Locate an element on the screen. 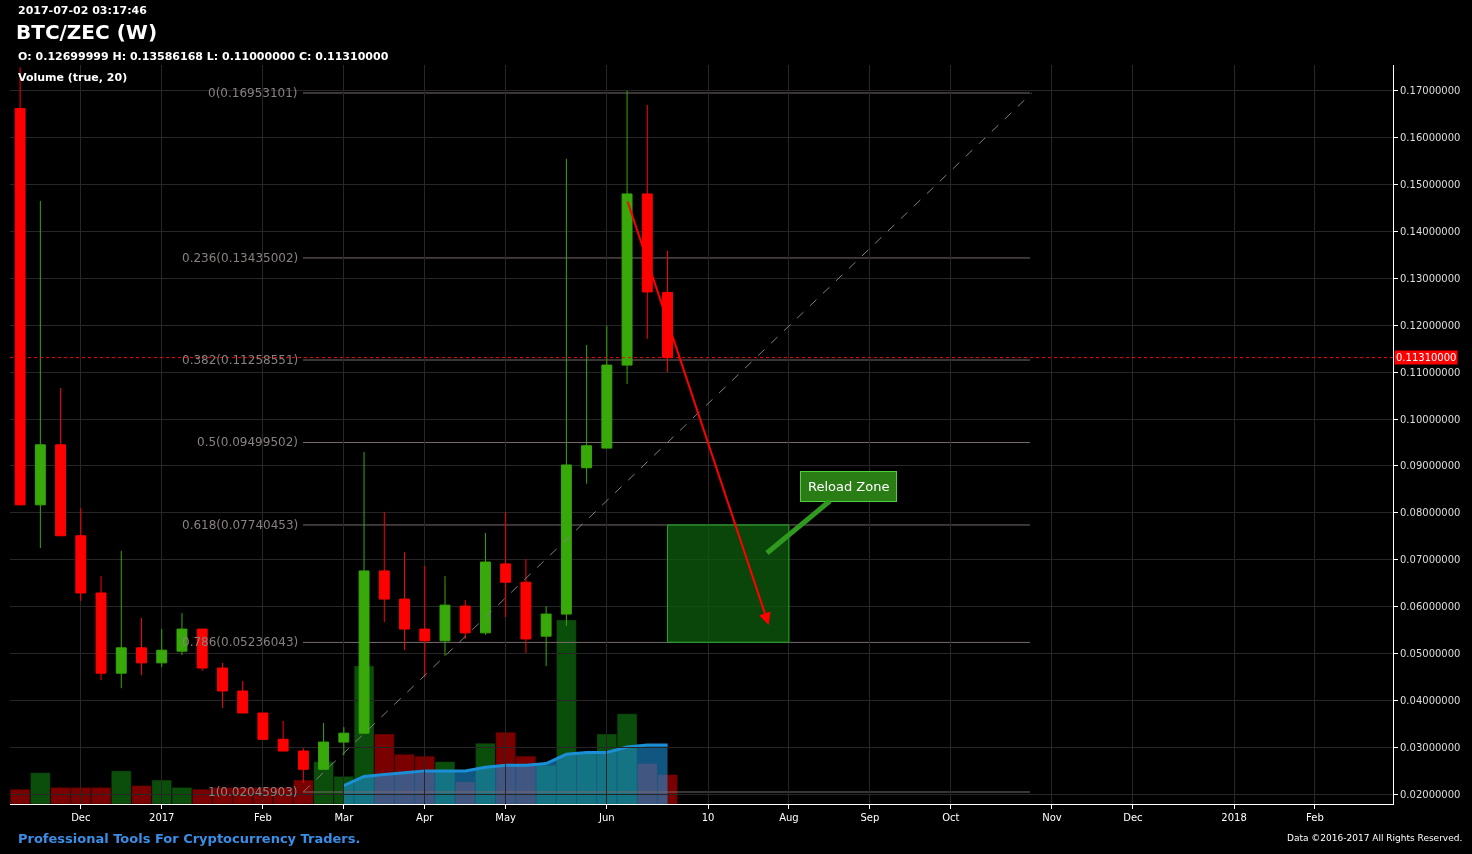 The height and width of the screenshot is (854, 1472). x-tick-label: Jun is located at coordinates (606, 817).